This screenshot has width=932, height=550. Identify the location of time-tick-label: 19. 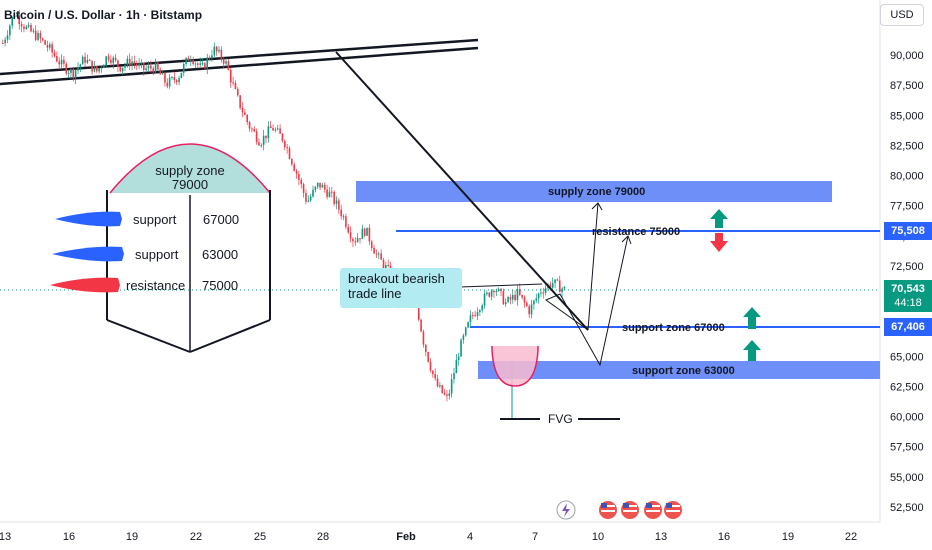
(132, 537).